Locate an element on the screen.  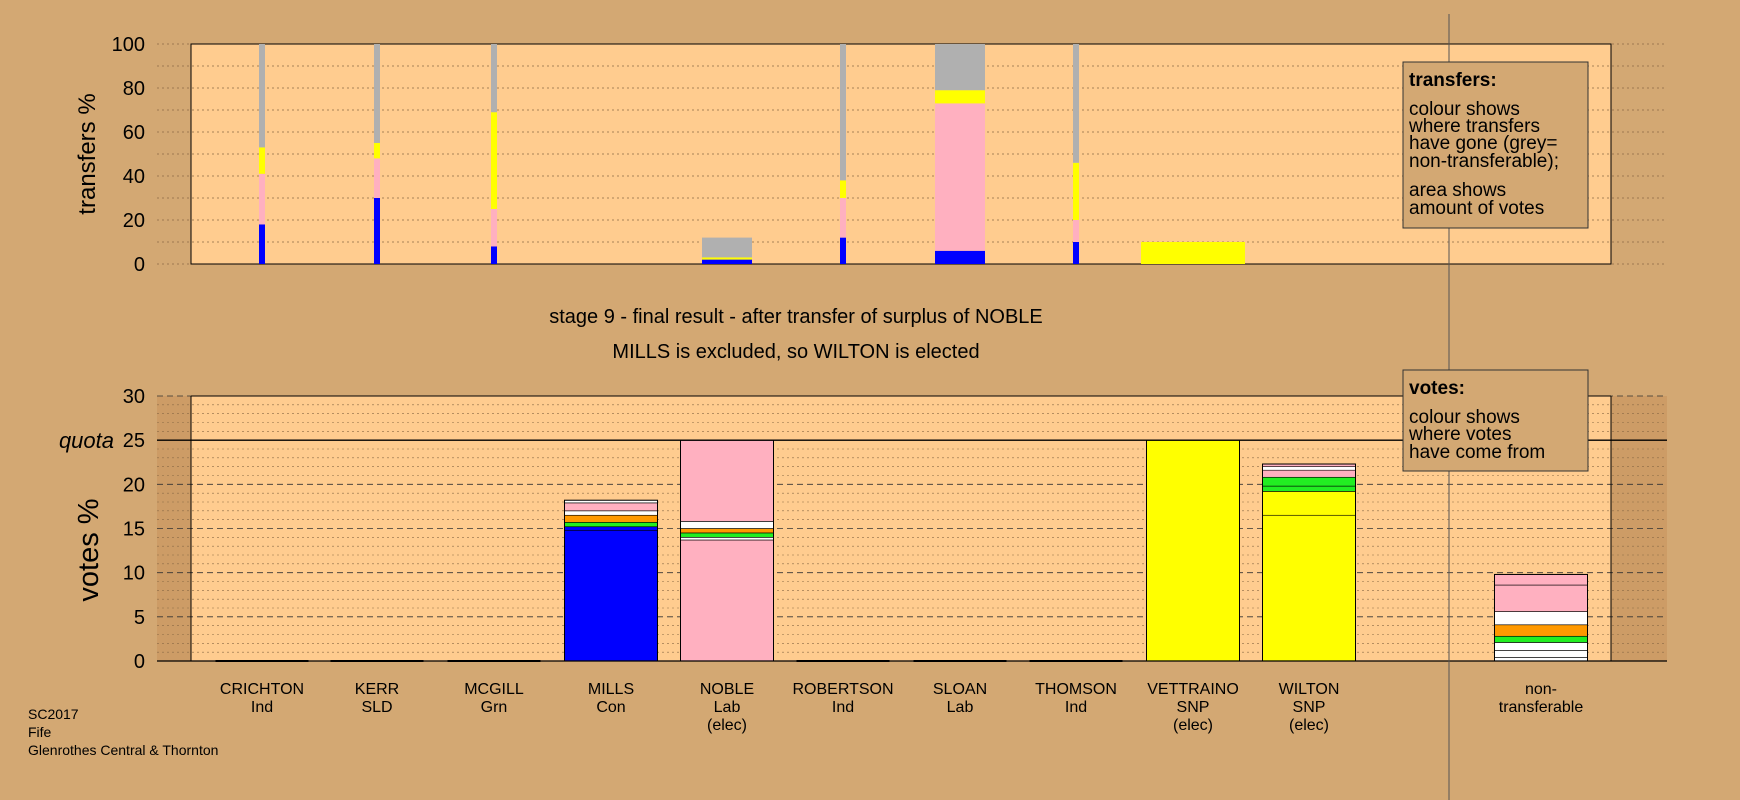
footer-ward: Glenrothes Central & Thornton is located at coordinates (123, 750).